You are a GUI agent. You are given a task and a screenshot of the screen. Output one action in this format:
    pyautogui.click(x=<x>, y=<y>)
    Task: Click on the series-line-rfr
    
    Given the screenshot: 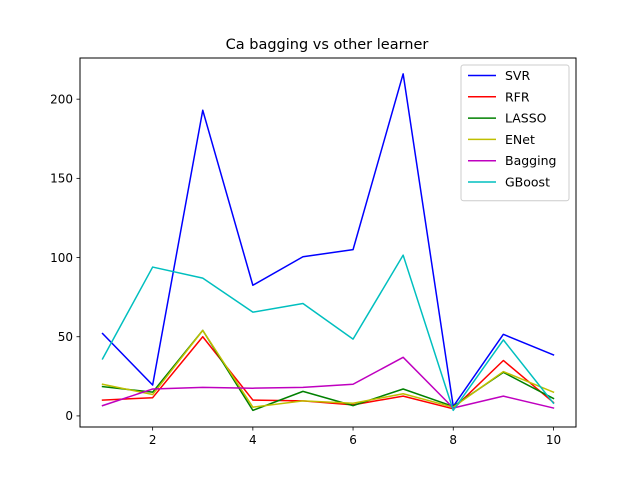 What is the action you would take?
    pyautogui.click(x=328, y=372)
    